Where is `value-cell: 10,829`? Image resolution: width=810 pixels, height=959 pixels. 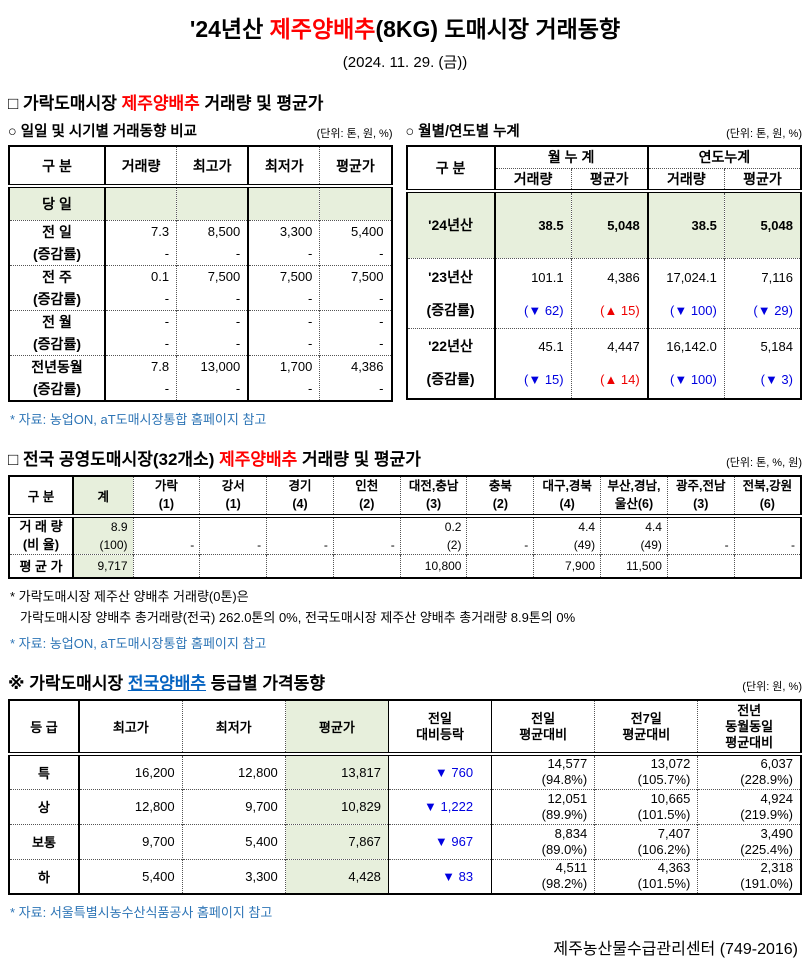 value-cell: 10,829 is located at coordinates (336, 806).